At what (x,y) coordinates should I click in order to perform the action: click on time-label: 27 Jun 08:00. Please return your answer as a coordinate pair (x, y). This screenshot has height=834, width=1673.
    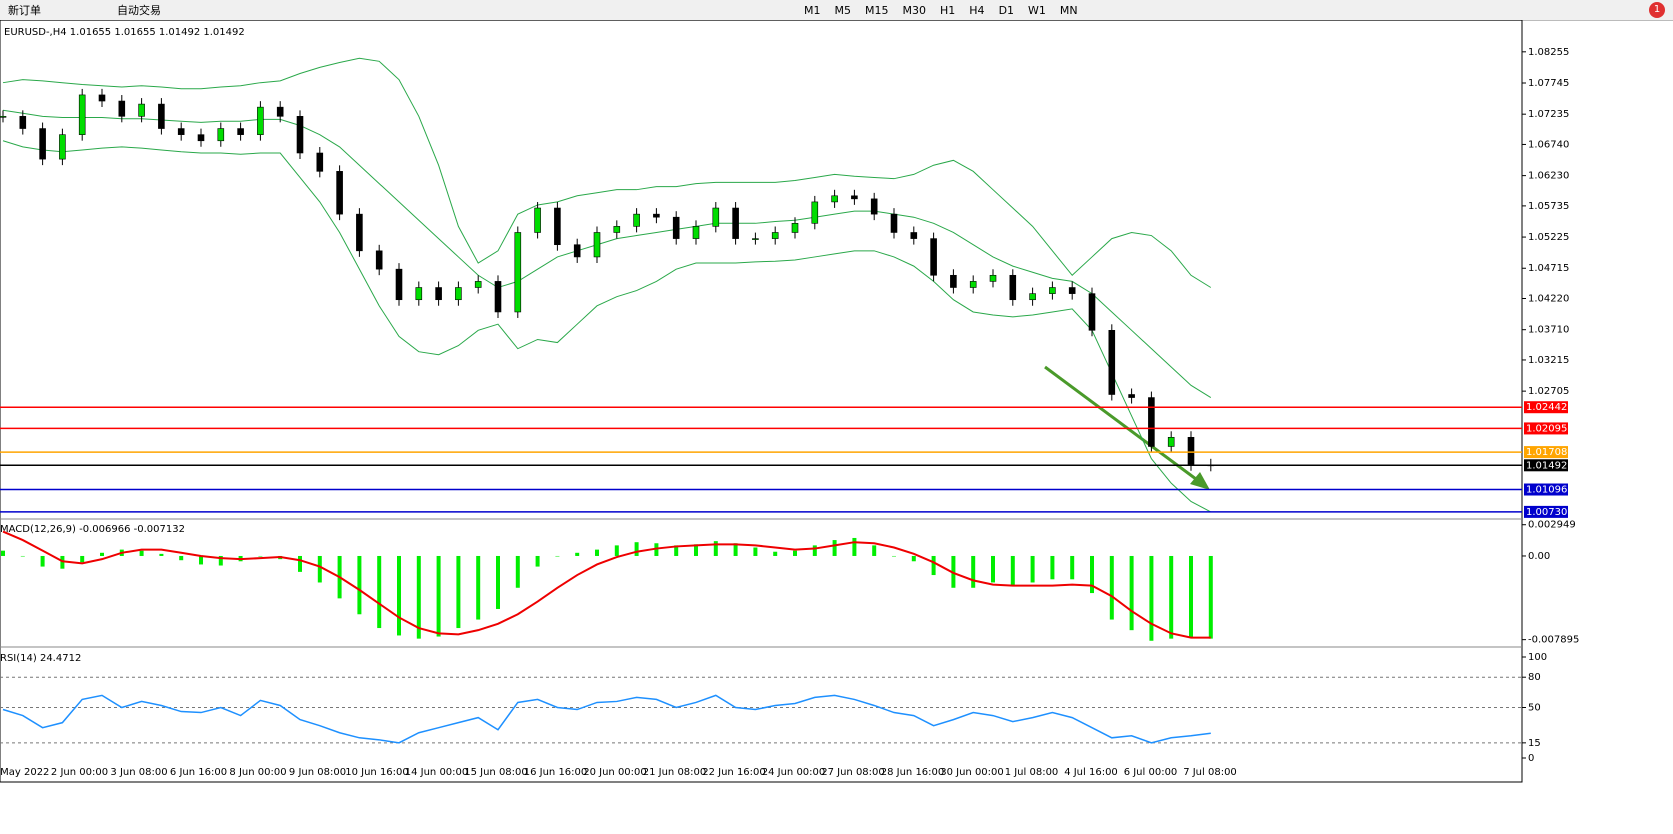
    Looking at the image, I should click on (853, 772).